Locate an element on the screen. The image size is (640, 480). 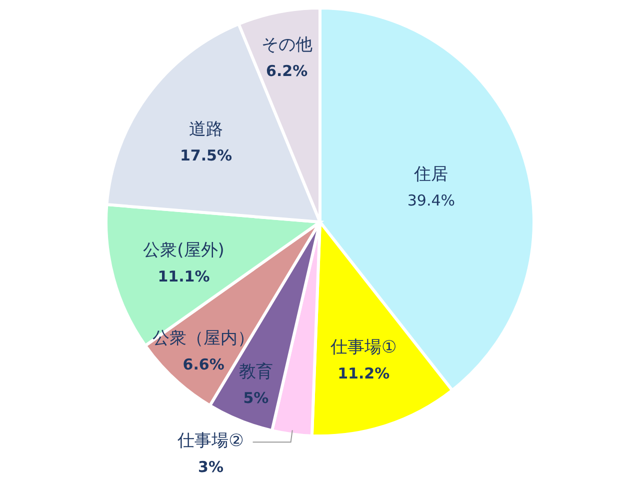
slice-label: 教育 is located at coordinates (255, 372).